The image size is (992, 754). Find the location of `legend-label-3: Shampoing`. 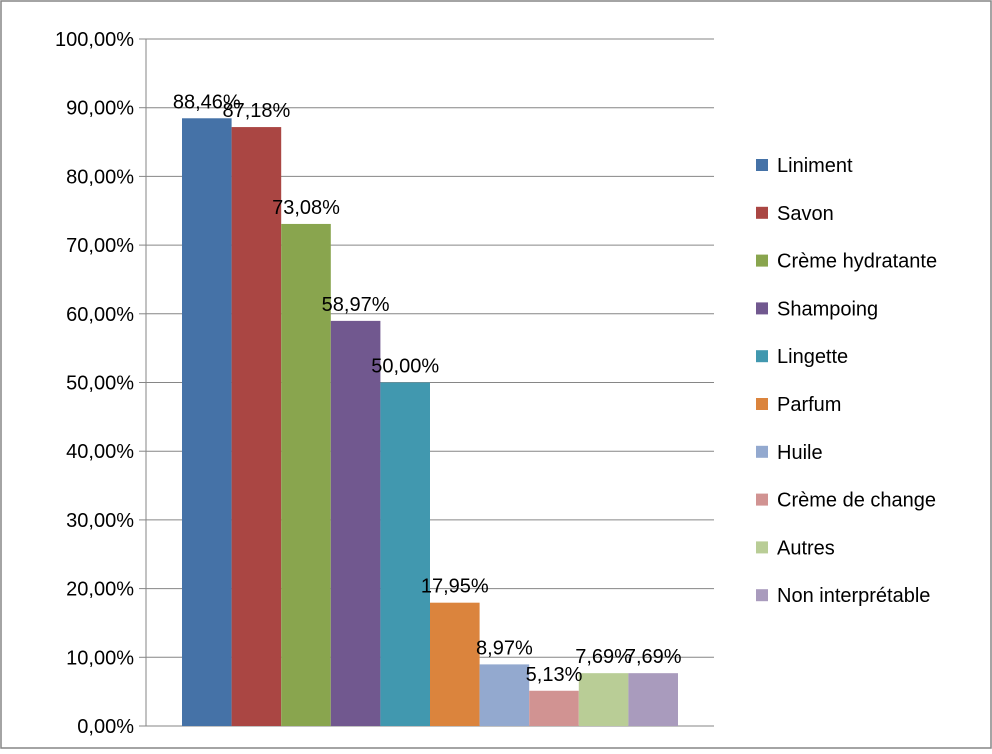

legend-label-3: Shampoing is located at coordinates (827, 309).